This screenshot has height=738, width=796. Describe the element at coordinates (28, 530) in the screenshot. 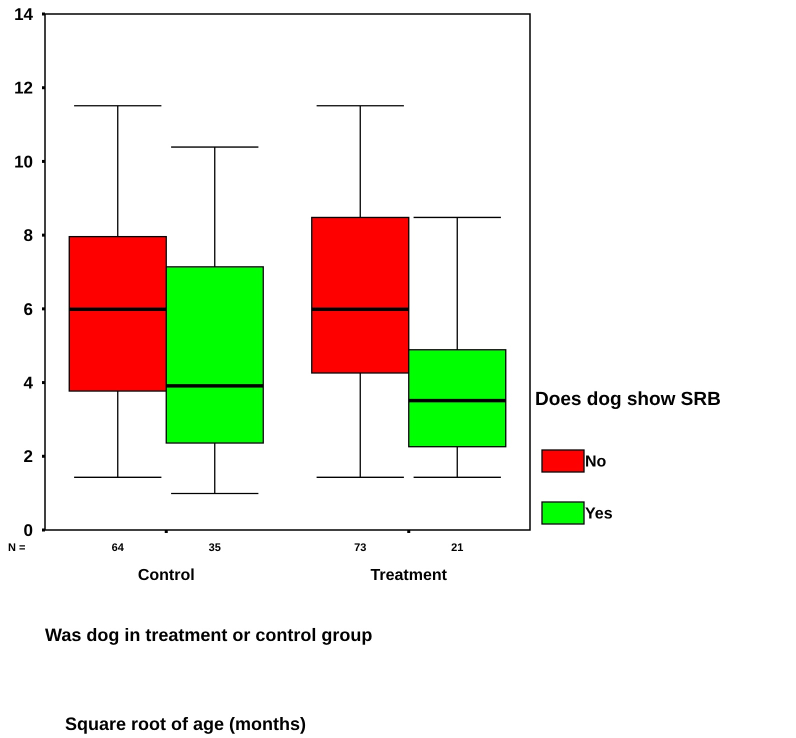

I see `y-tick-label: 0` at that location.